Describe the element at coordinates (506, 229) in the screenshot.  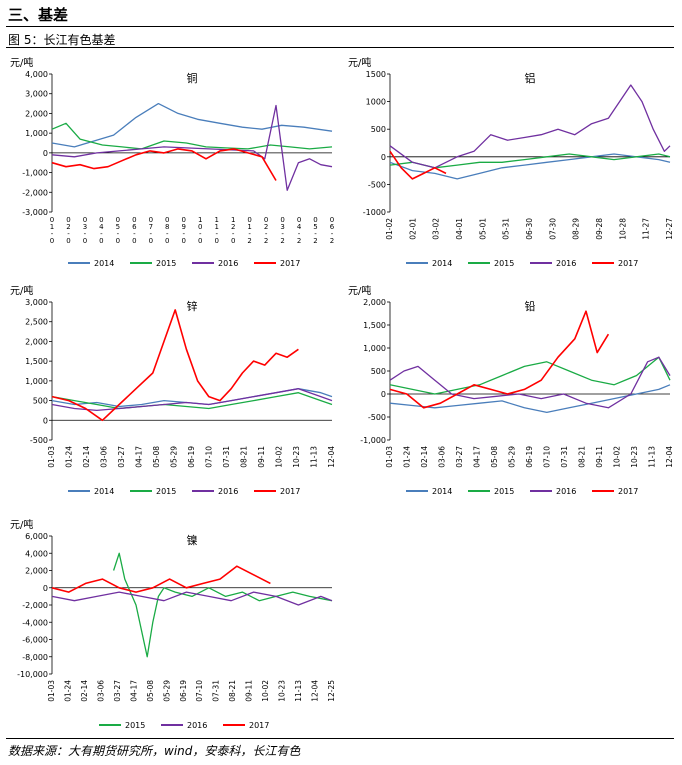
I see `x-tick-label: 05-31` at that location.